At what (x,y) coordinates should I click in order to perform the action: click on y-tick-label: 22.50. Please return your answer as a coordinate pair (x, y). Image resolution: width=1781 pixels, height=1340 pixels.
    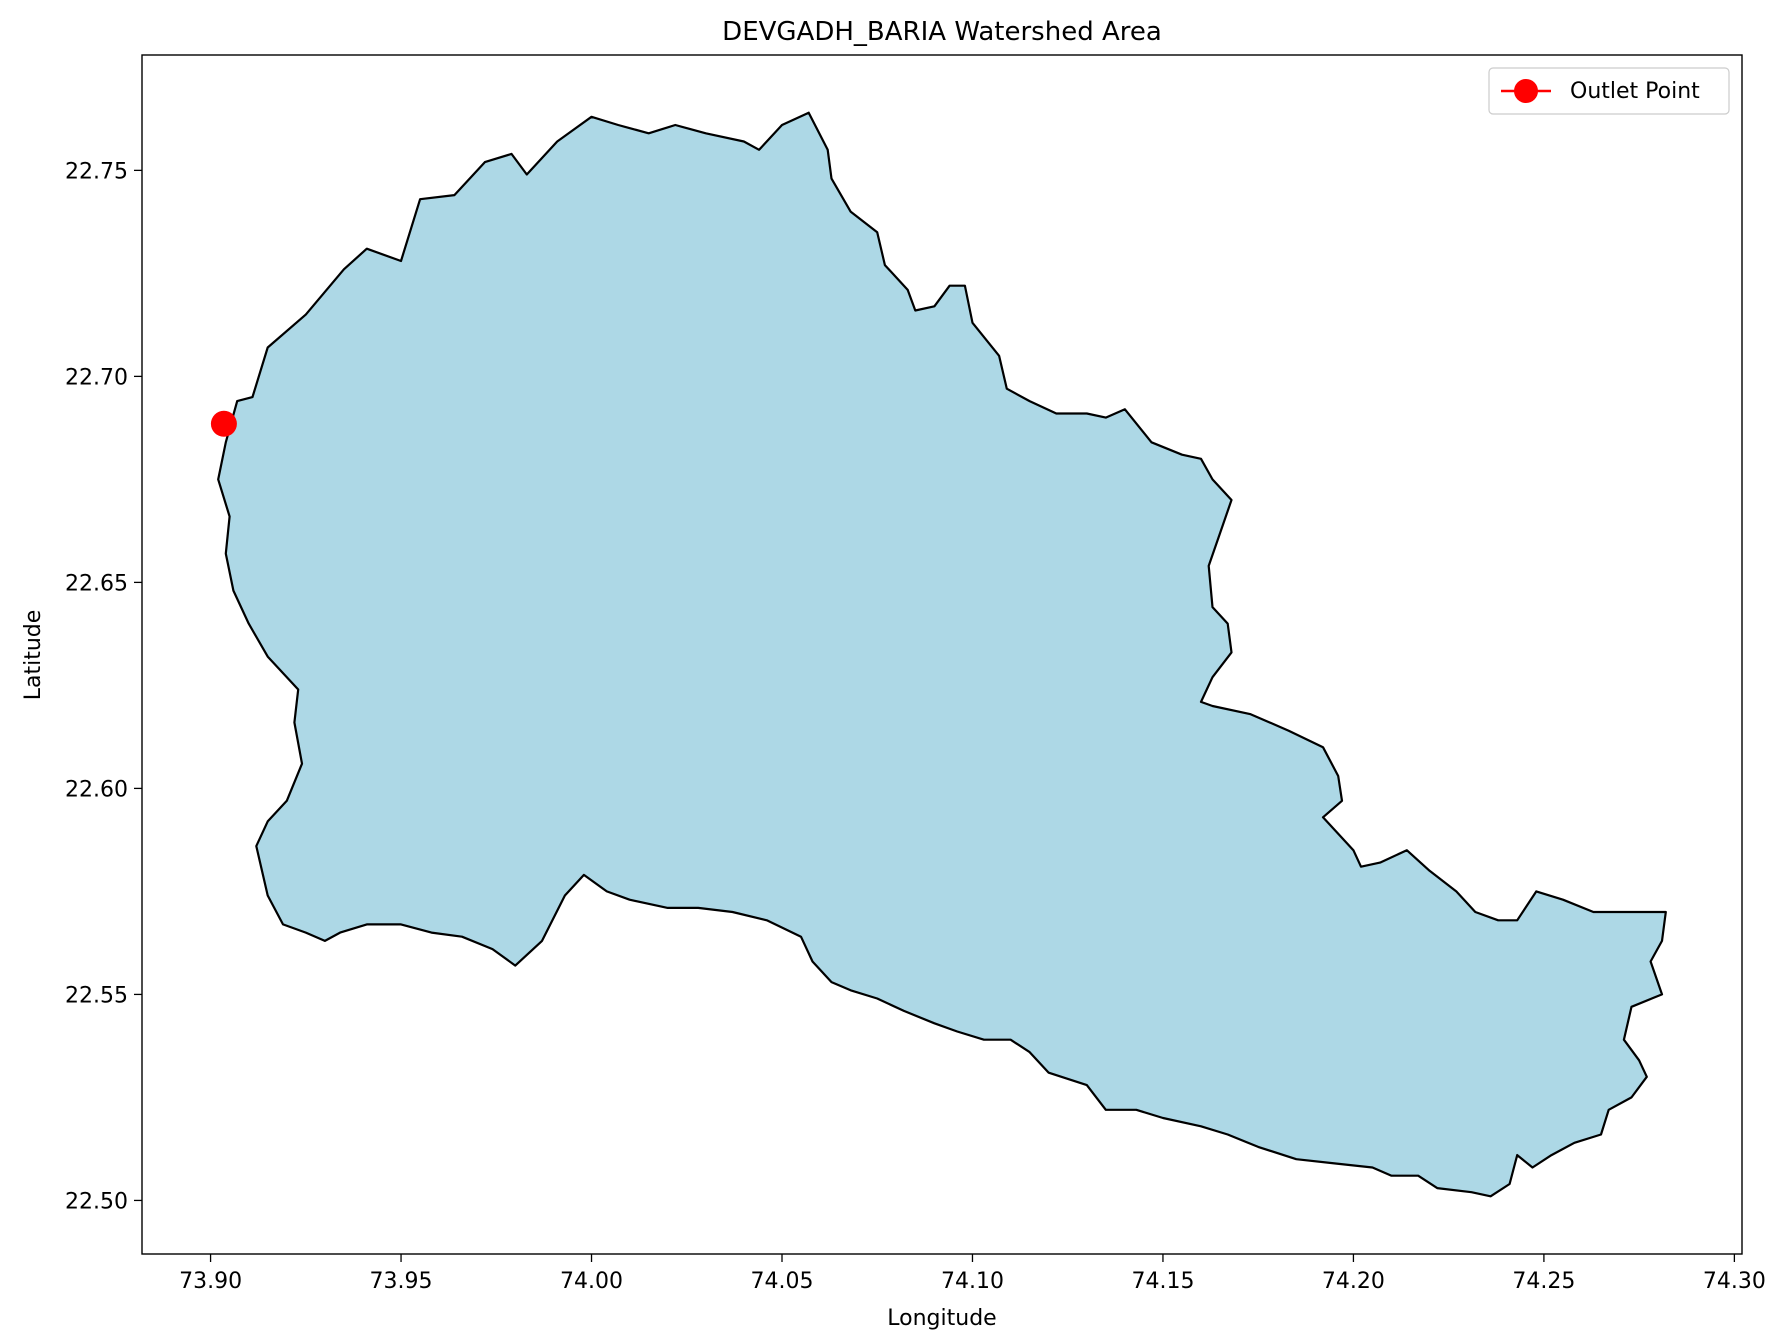
    Looking at the image, I should click on (96, 1201).